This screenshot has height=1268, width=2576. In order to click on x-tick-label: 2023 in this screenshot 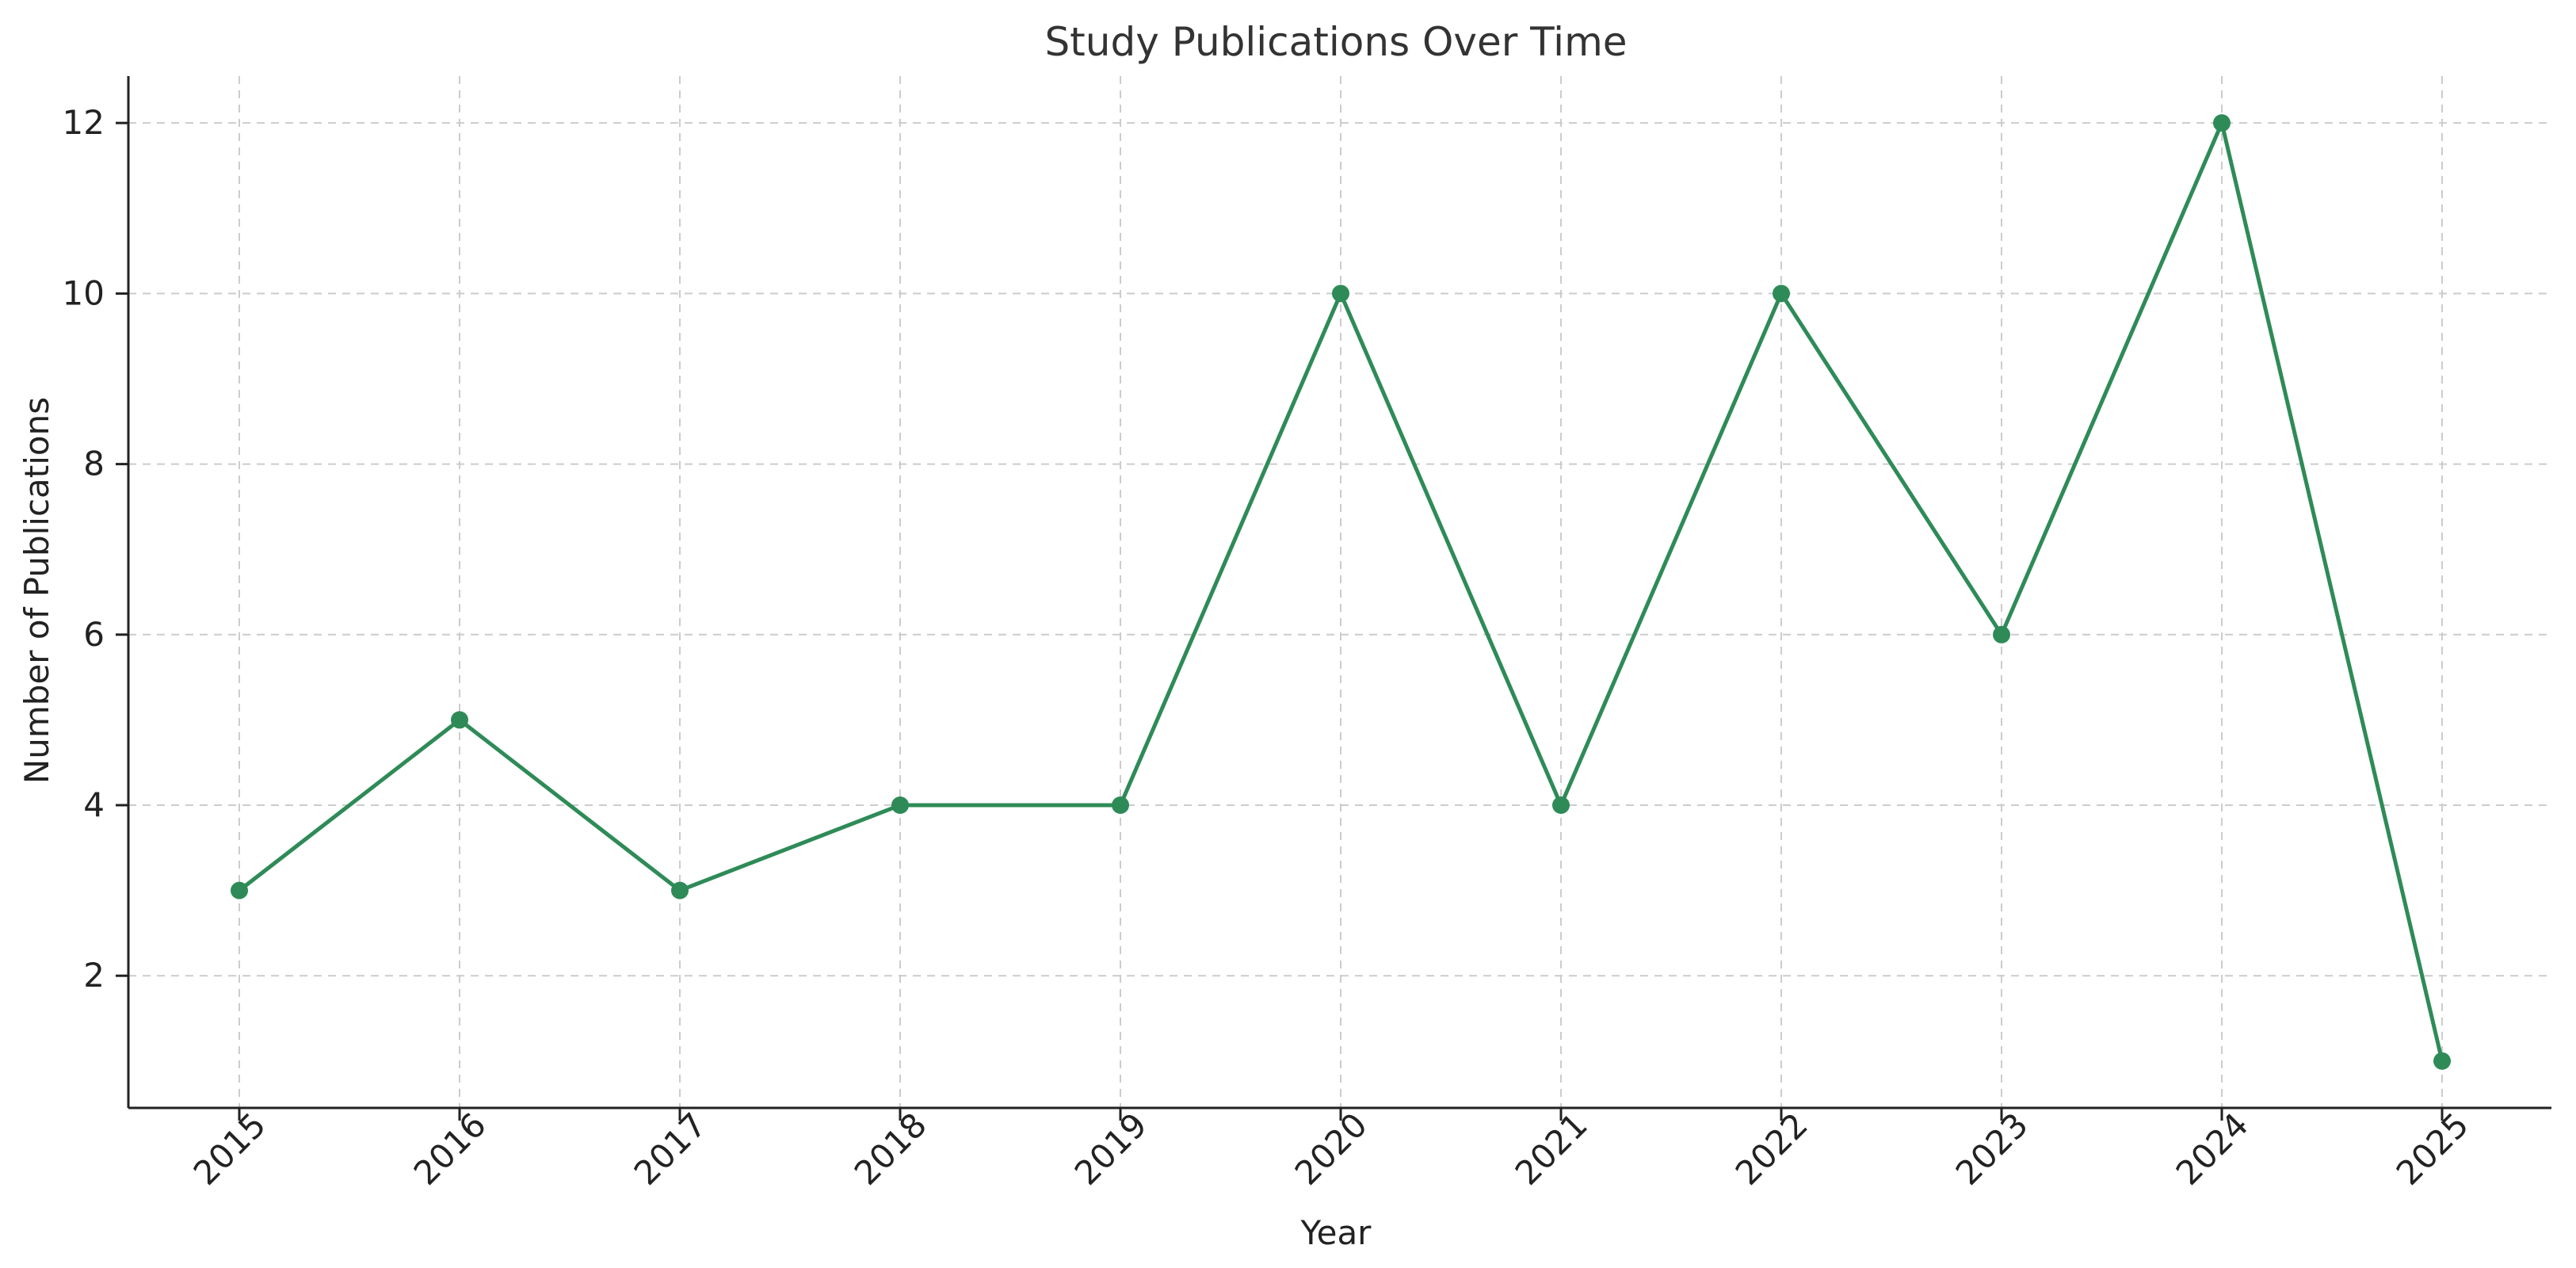, I will do `click(1992, 1149)`.